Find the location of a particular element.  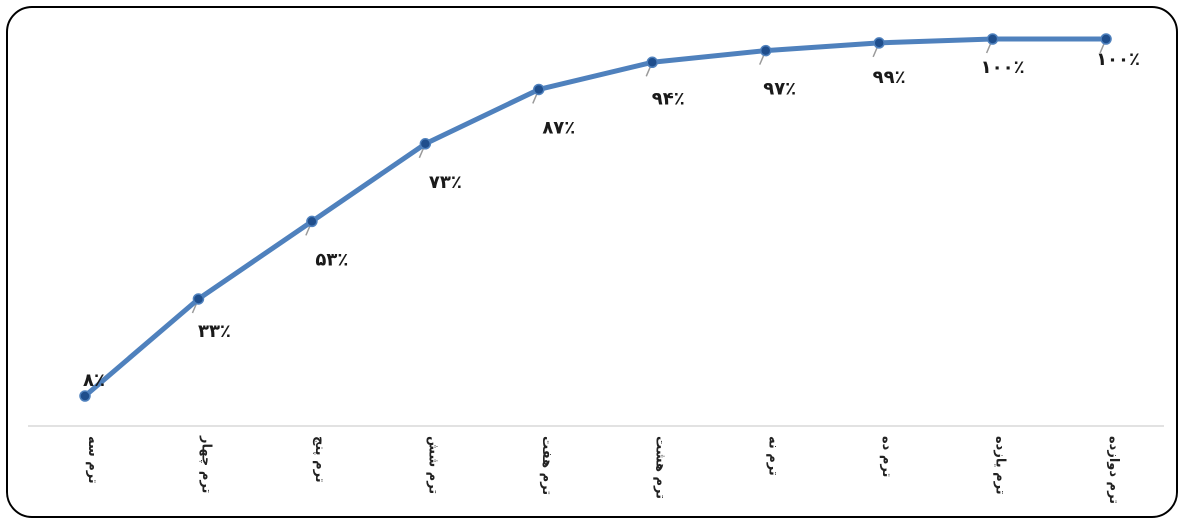

data-label: ۹۴٪ is located at coordinates (668, 98).